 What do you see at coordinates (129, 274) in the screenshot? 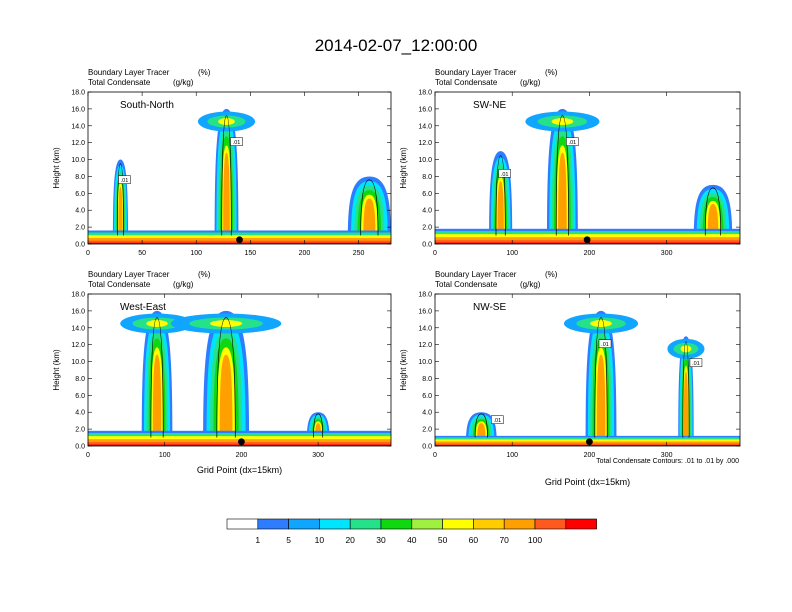
I see `panel-title-line1: Boundary Layer Tracer` at bounding box center [129, 274].